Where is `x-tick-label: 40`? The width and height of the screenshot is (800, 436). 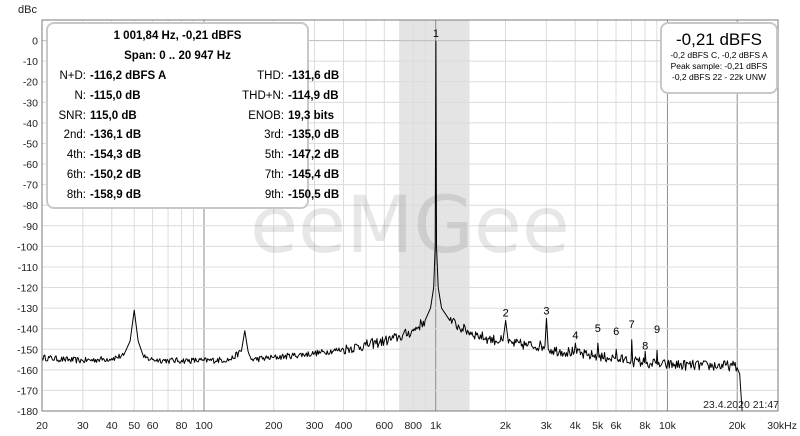
x-tick-label: 40 is located at coordinates (112, 426).